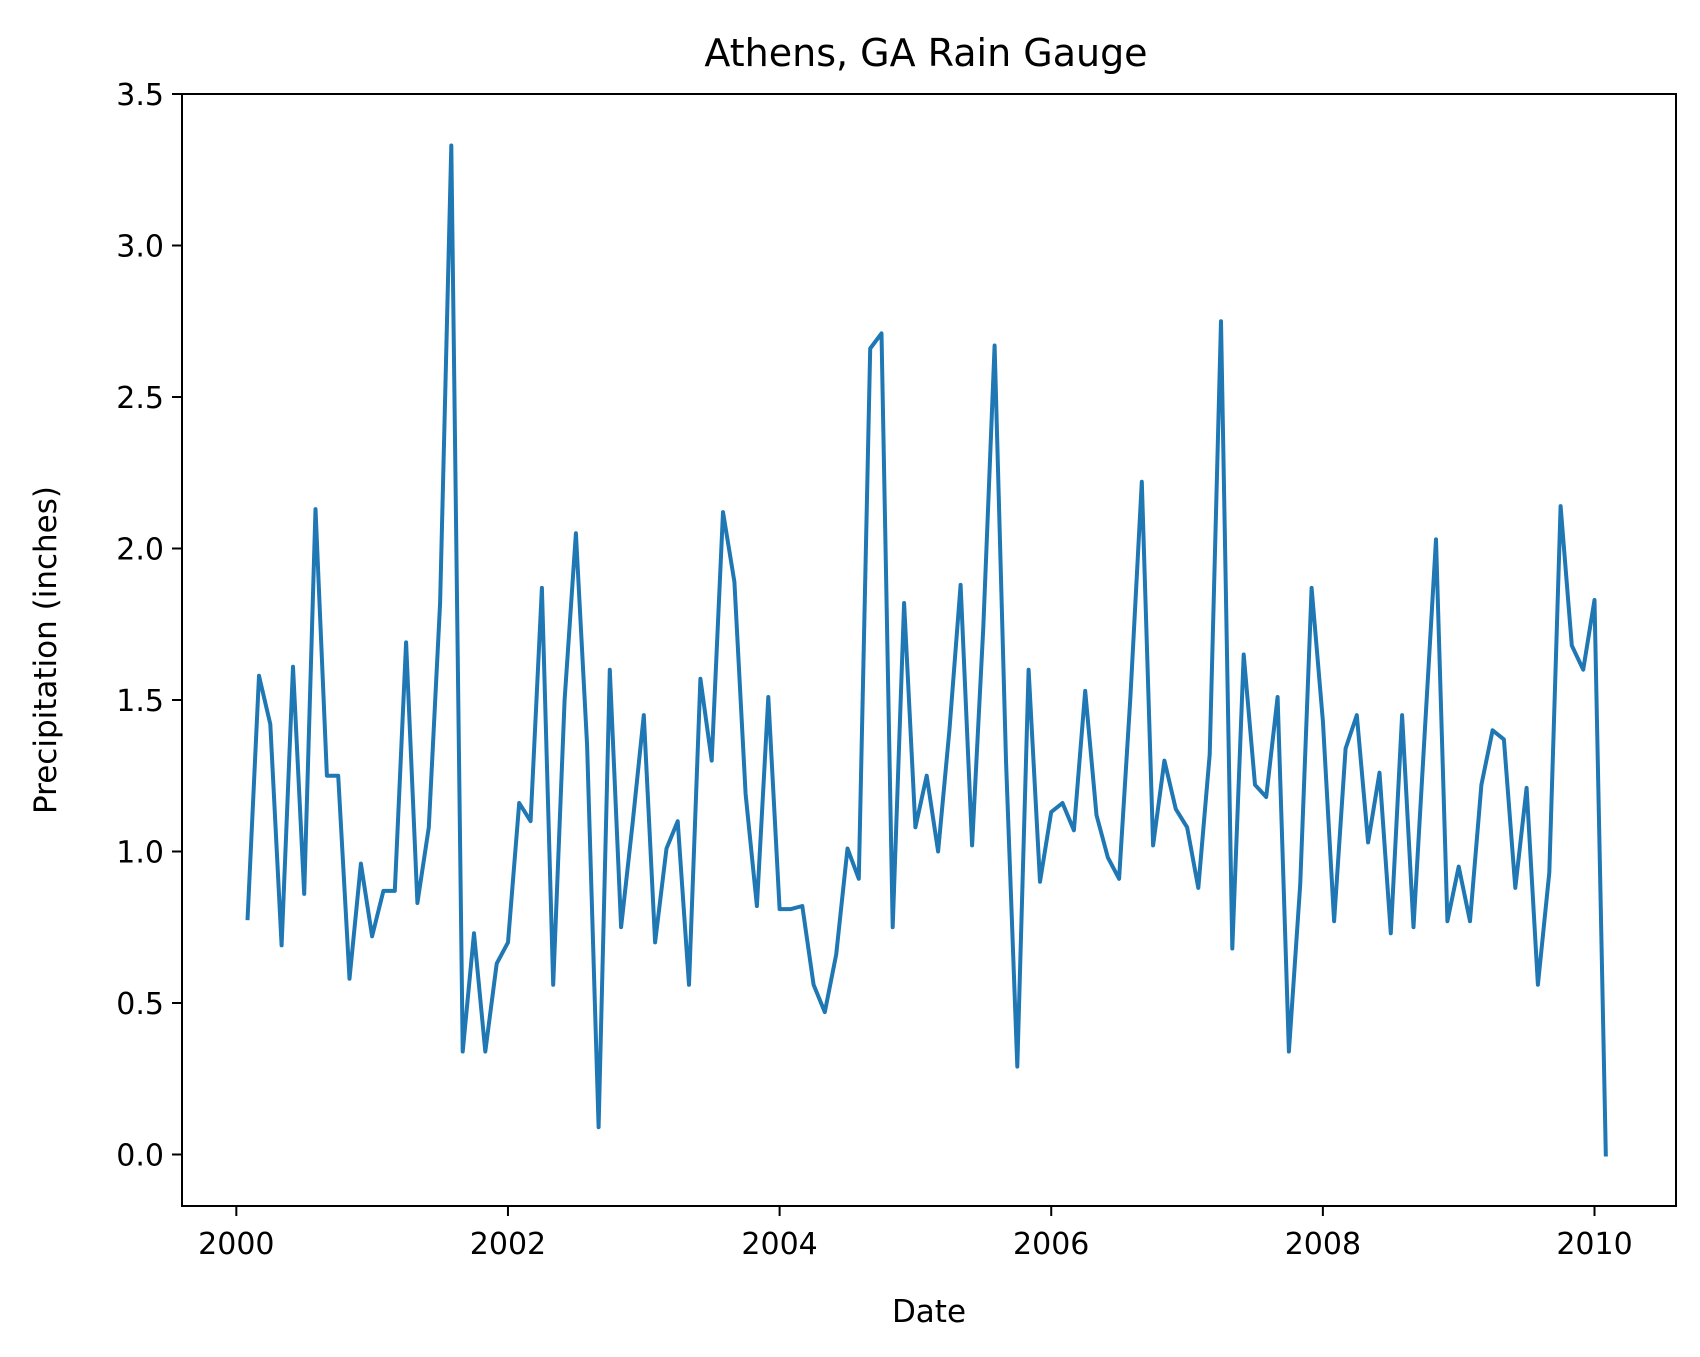 The width and height of the screenshot is (1700, 1357). I want to click on x-tick-label: 2000, so click(236, 1244).